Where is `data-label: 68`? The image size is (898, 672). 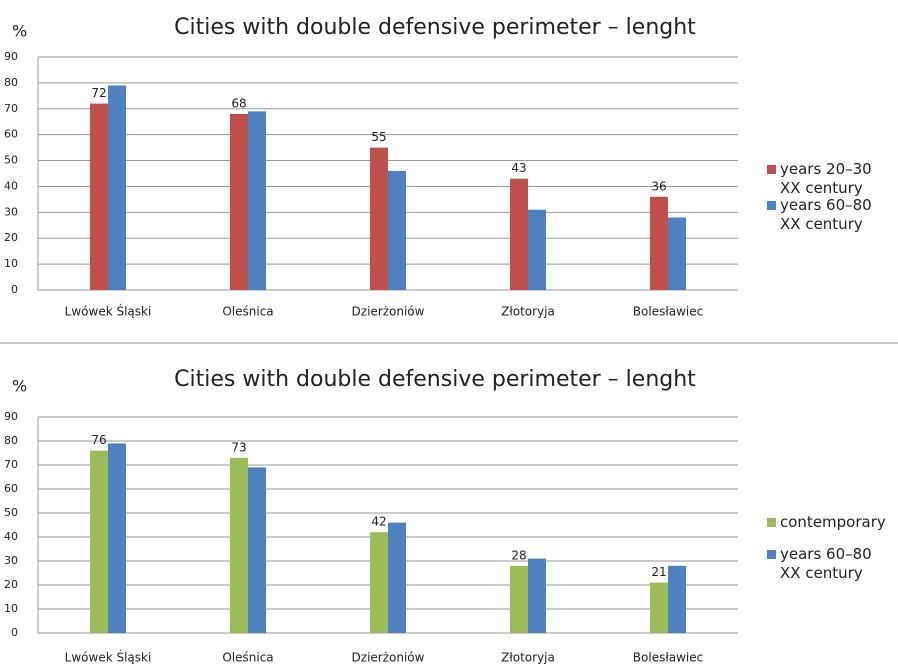 data-label: 68 is located at coordinates (238, 103).